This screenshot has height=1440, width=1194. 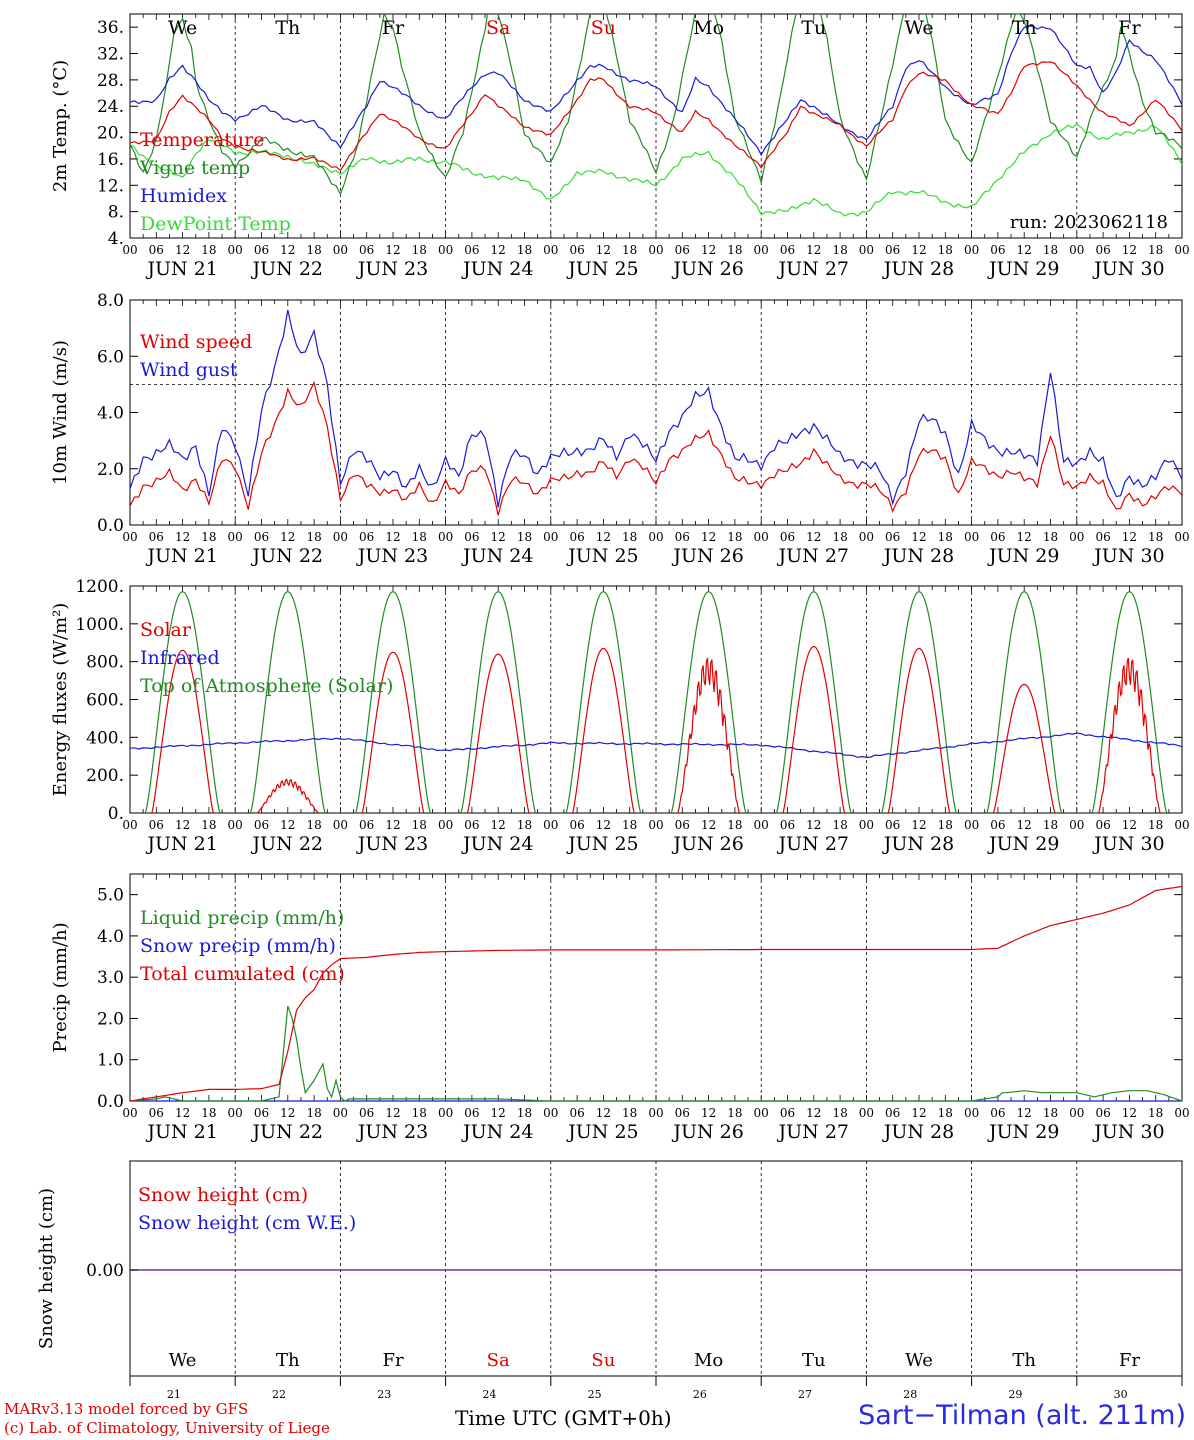 What do you see at coordinates (247, 1223) in the screenshot?
I see `legend-entry: Snow height (cm W.E.)` at bounding box center [247, 1223].